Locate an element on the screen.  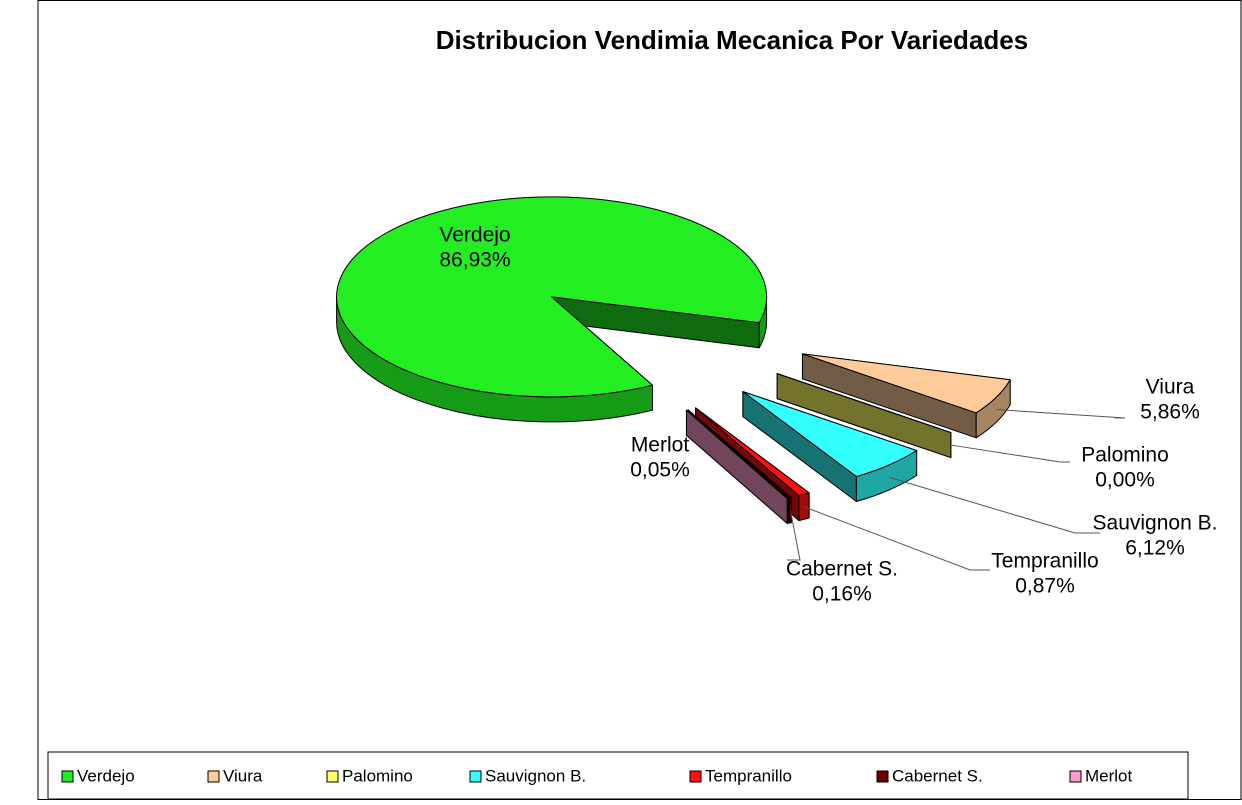
legend-label: Viura is located at coordinates (243, 775).